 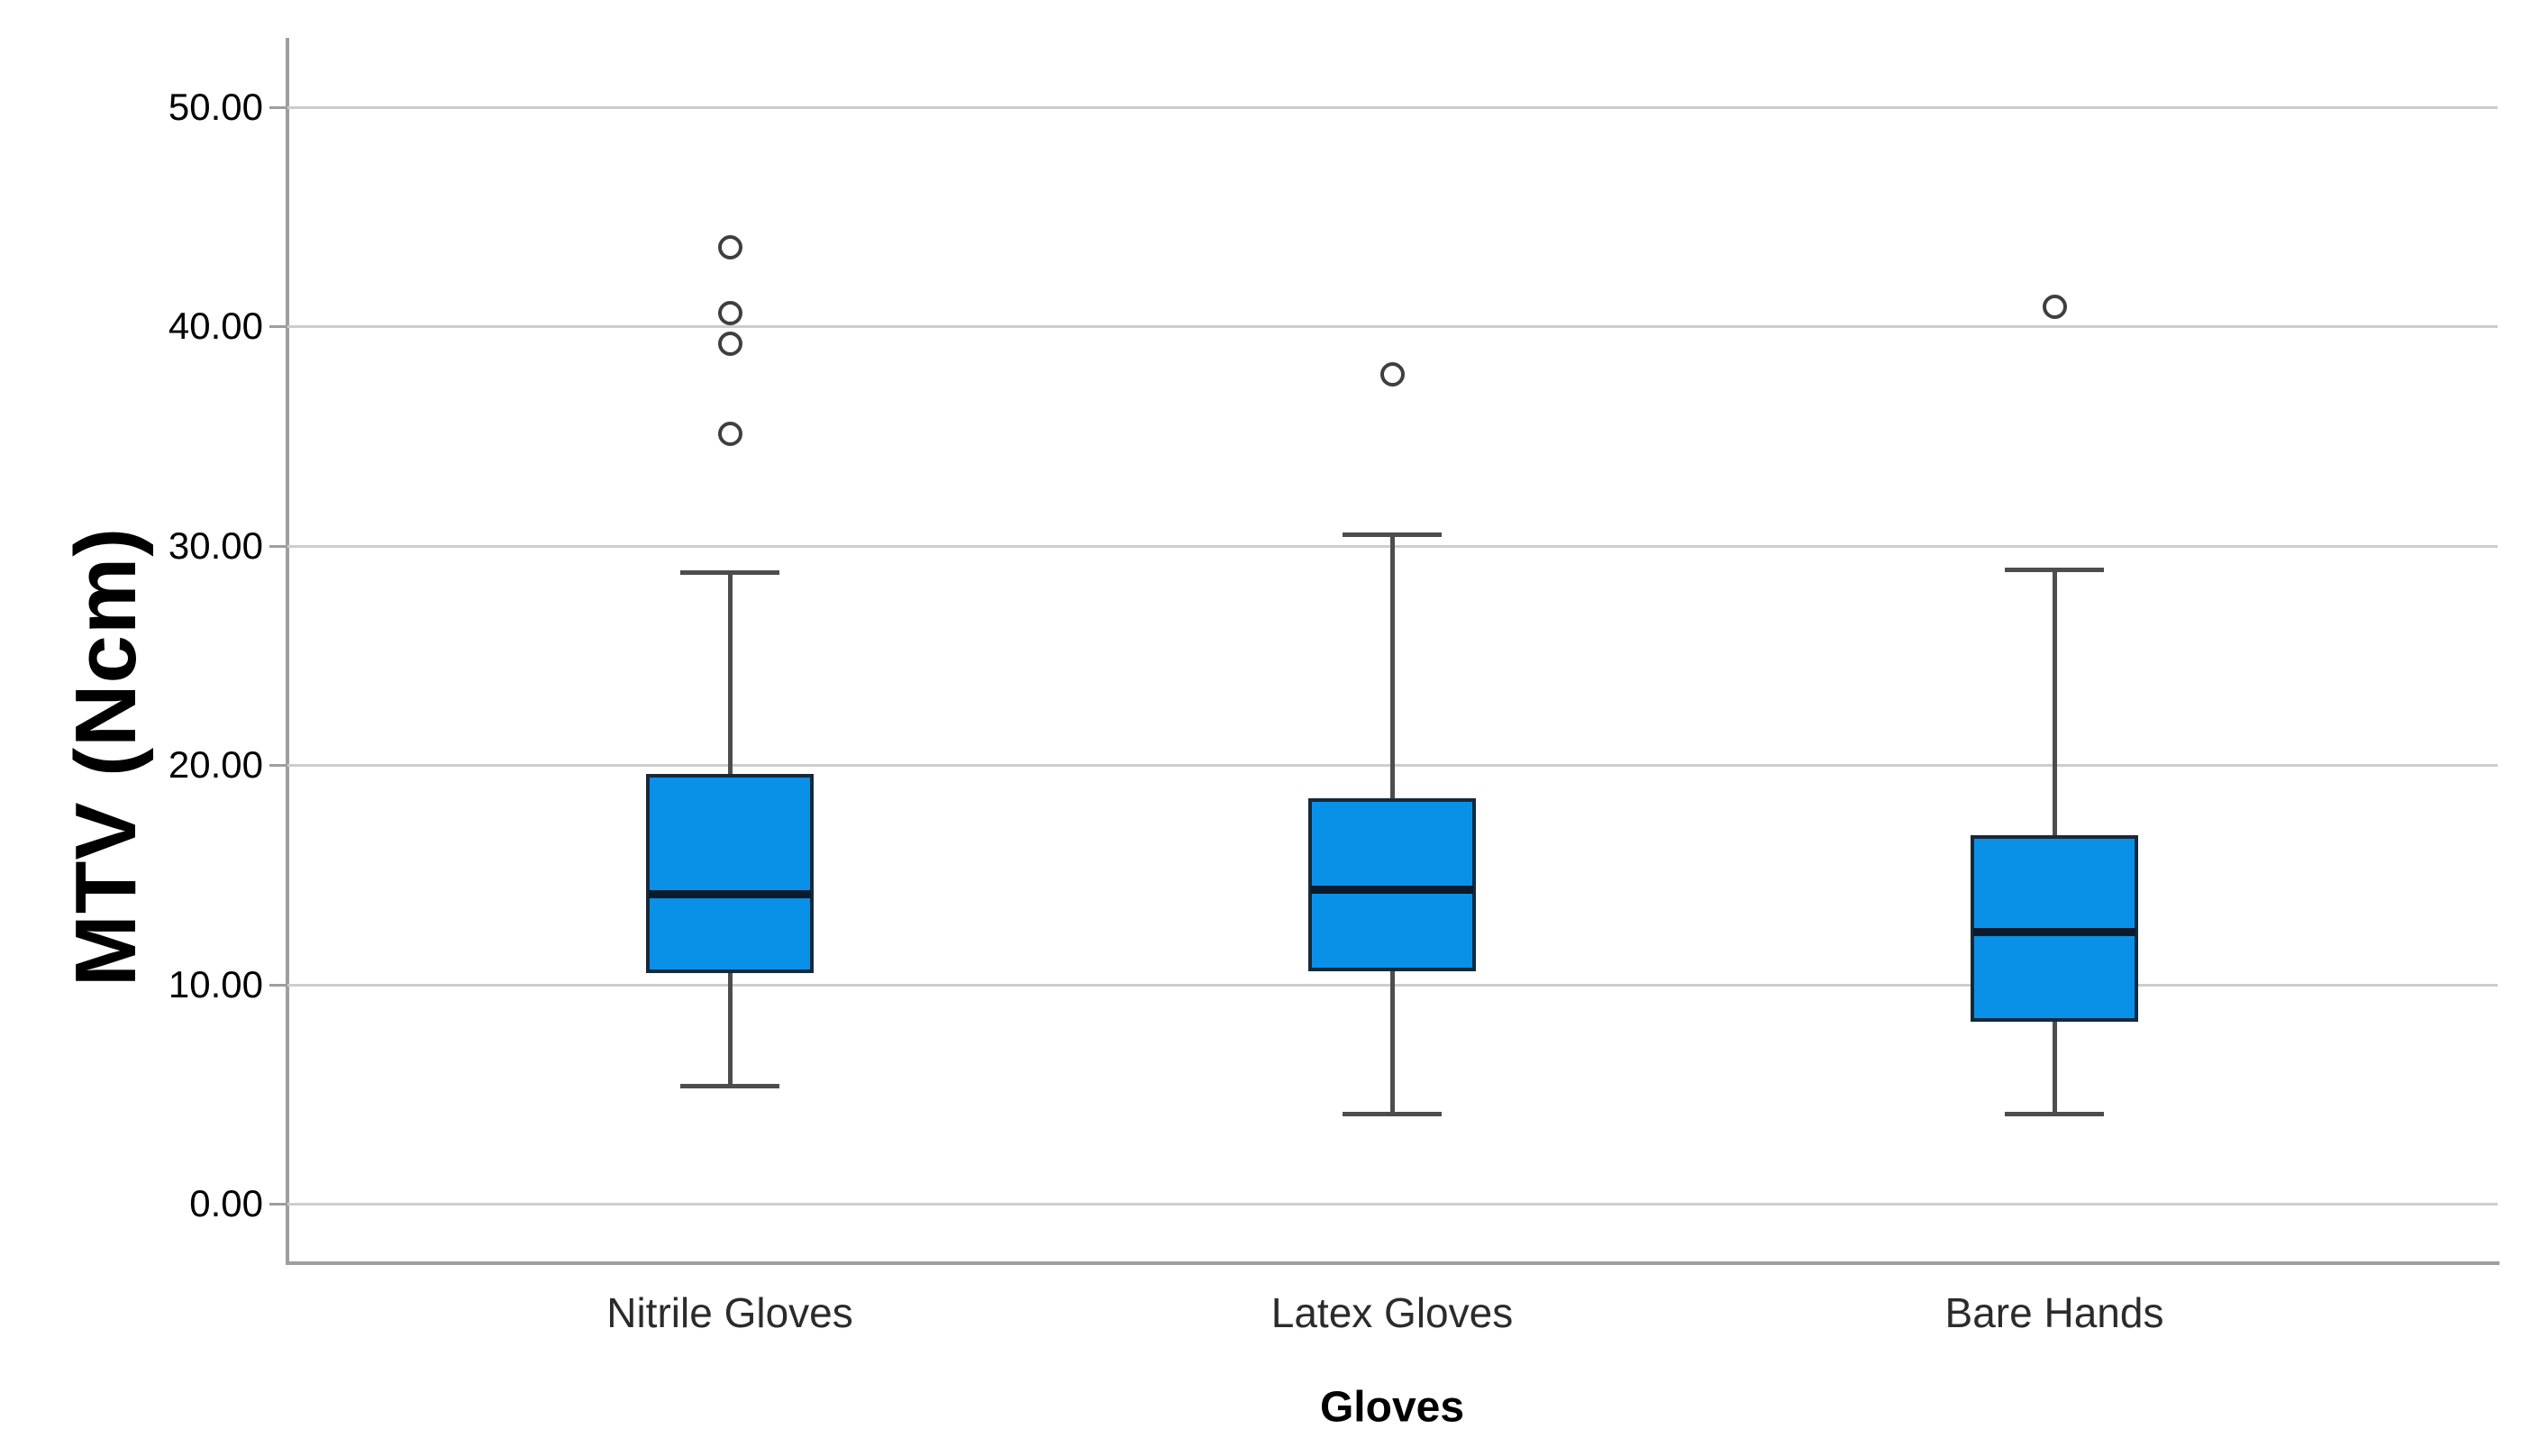 I want to click on y-tick-label: 50.00, so click(x=216, y=107).